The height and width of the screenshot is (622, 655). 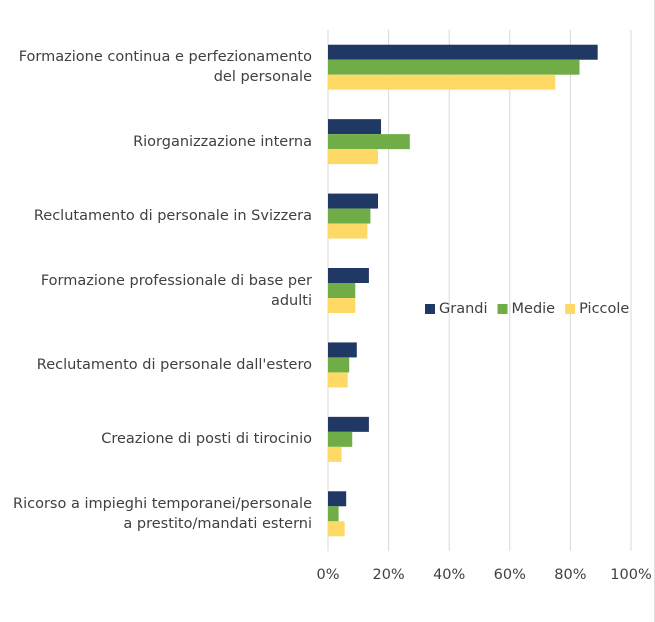 What do you see at coordinates (630, 575) in the screenshot?
I see `x-tick-label: 100%` at bounding box center [630, 575].